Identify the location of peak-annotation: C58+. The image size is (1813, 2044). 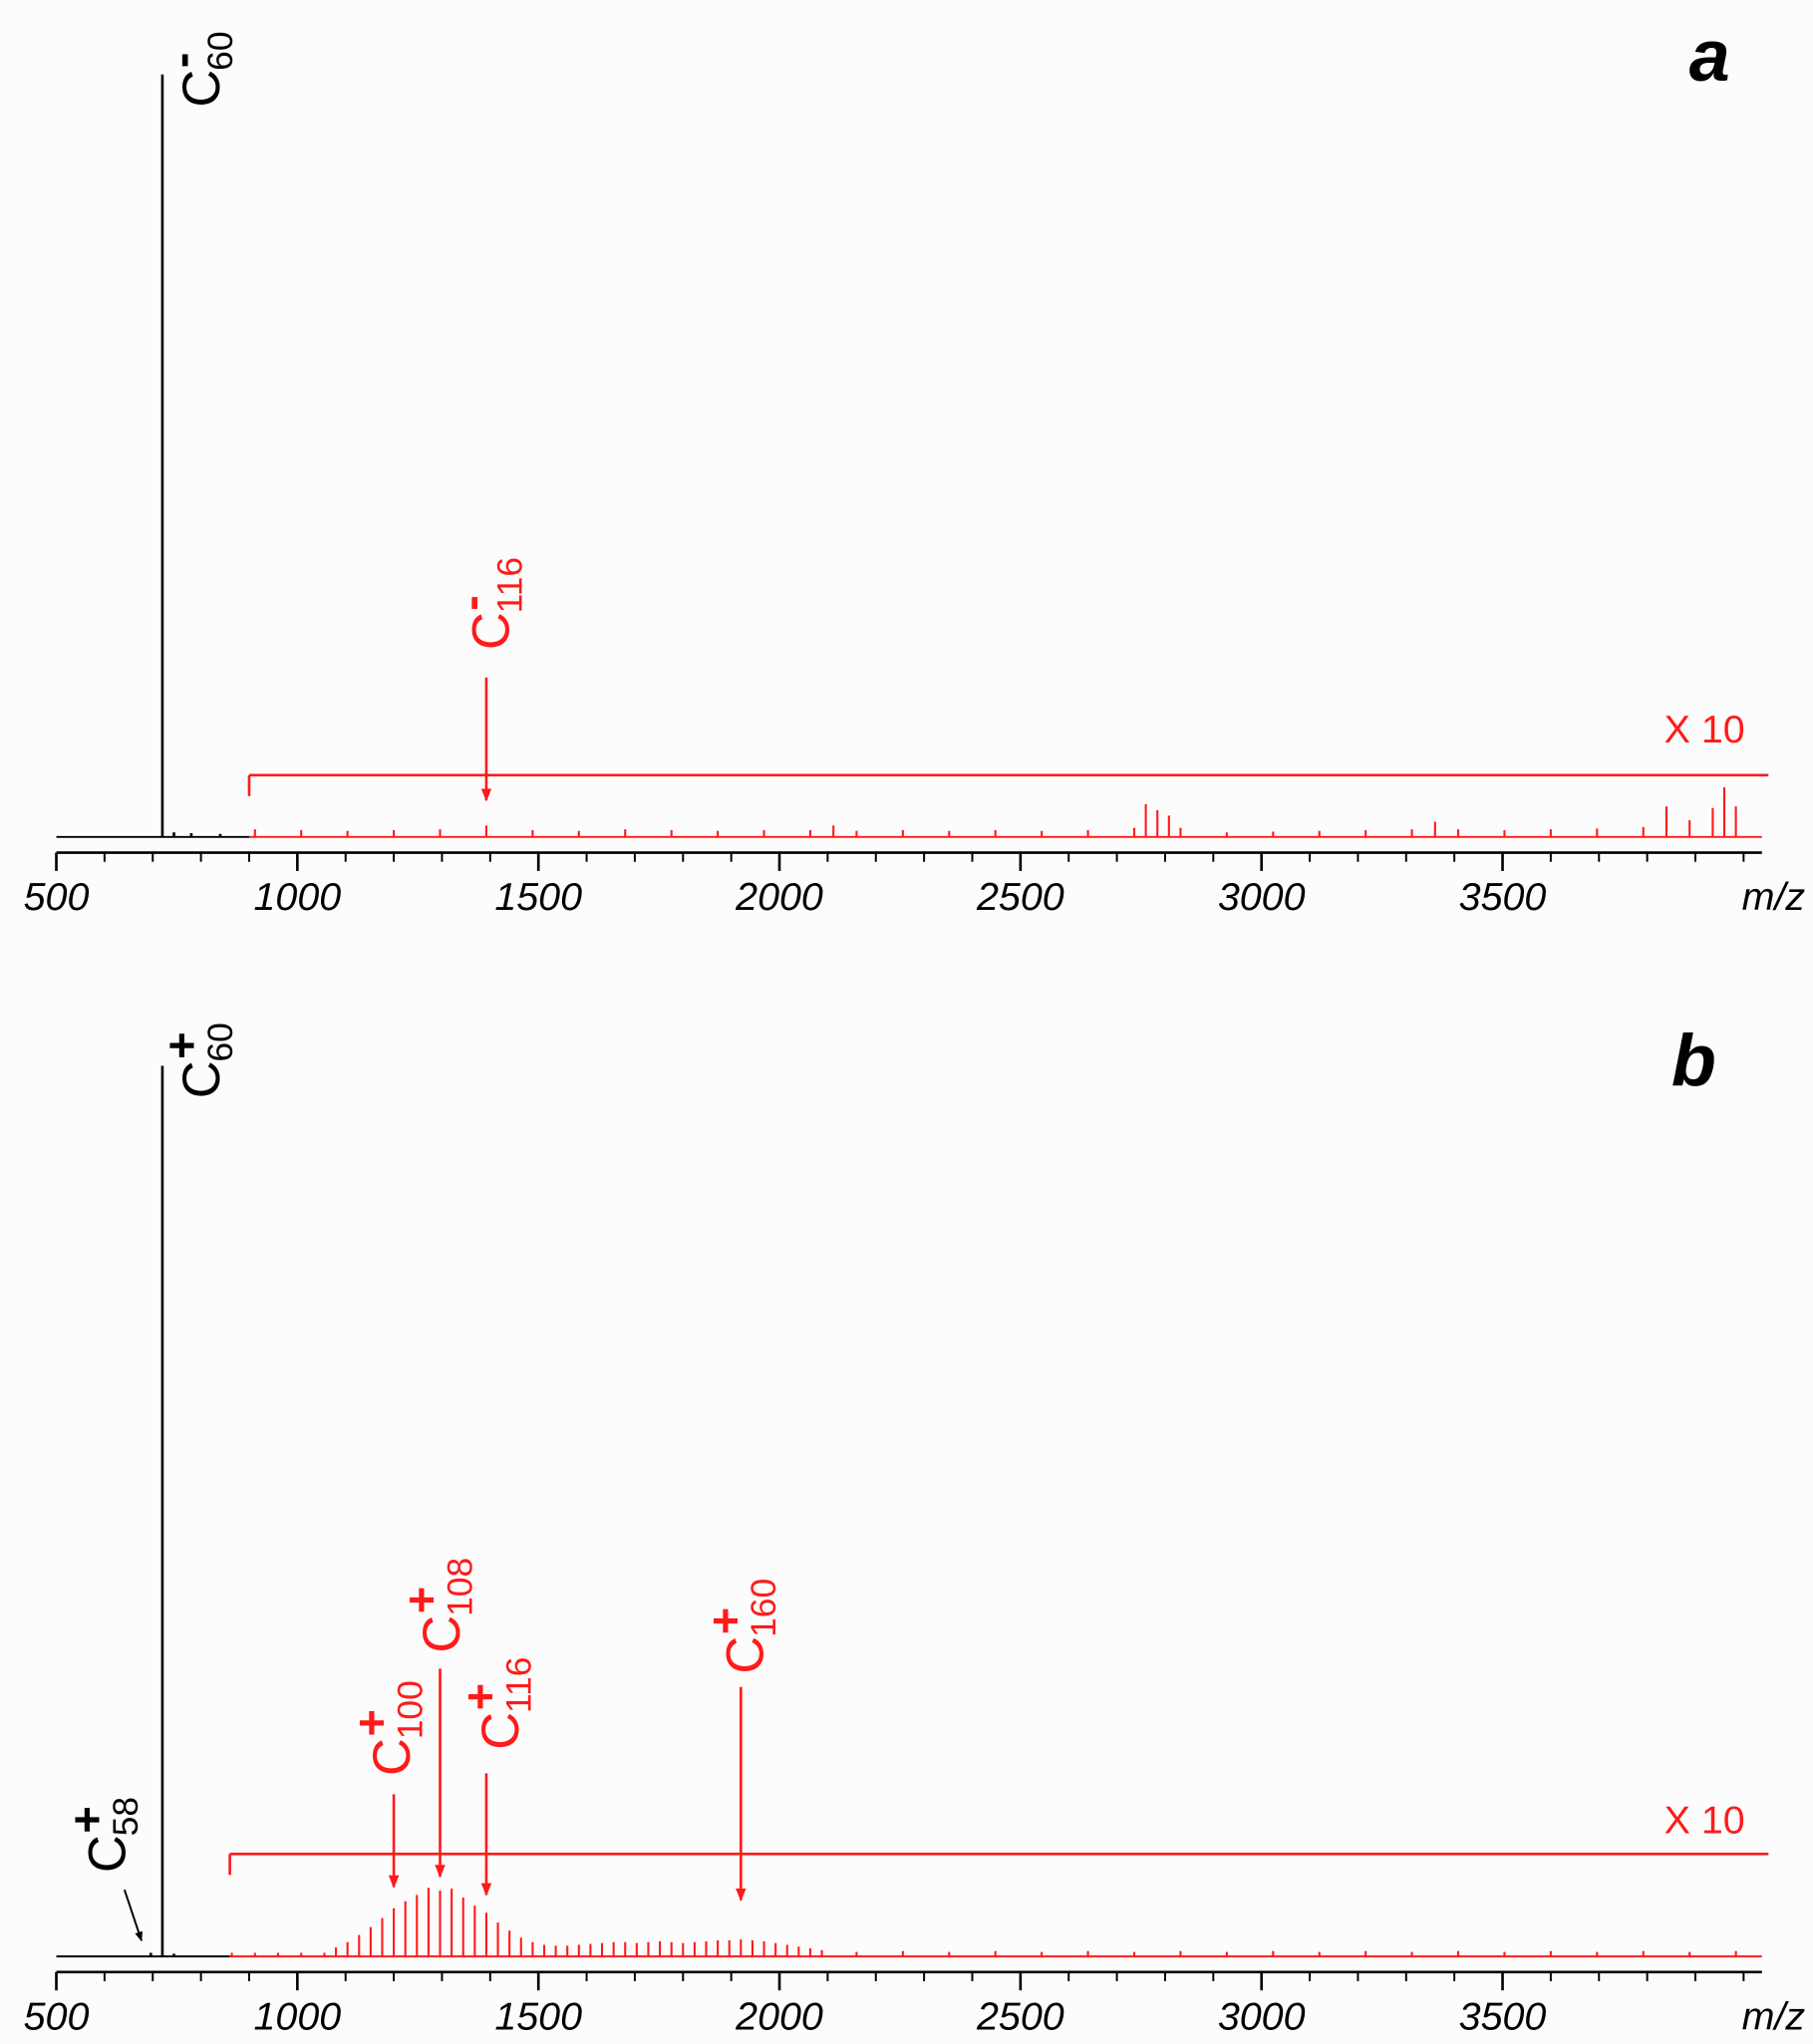
(103, 1835).